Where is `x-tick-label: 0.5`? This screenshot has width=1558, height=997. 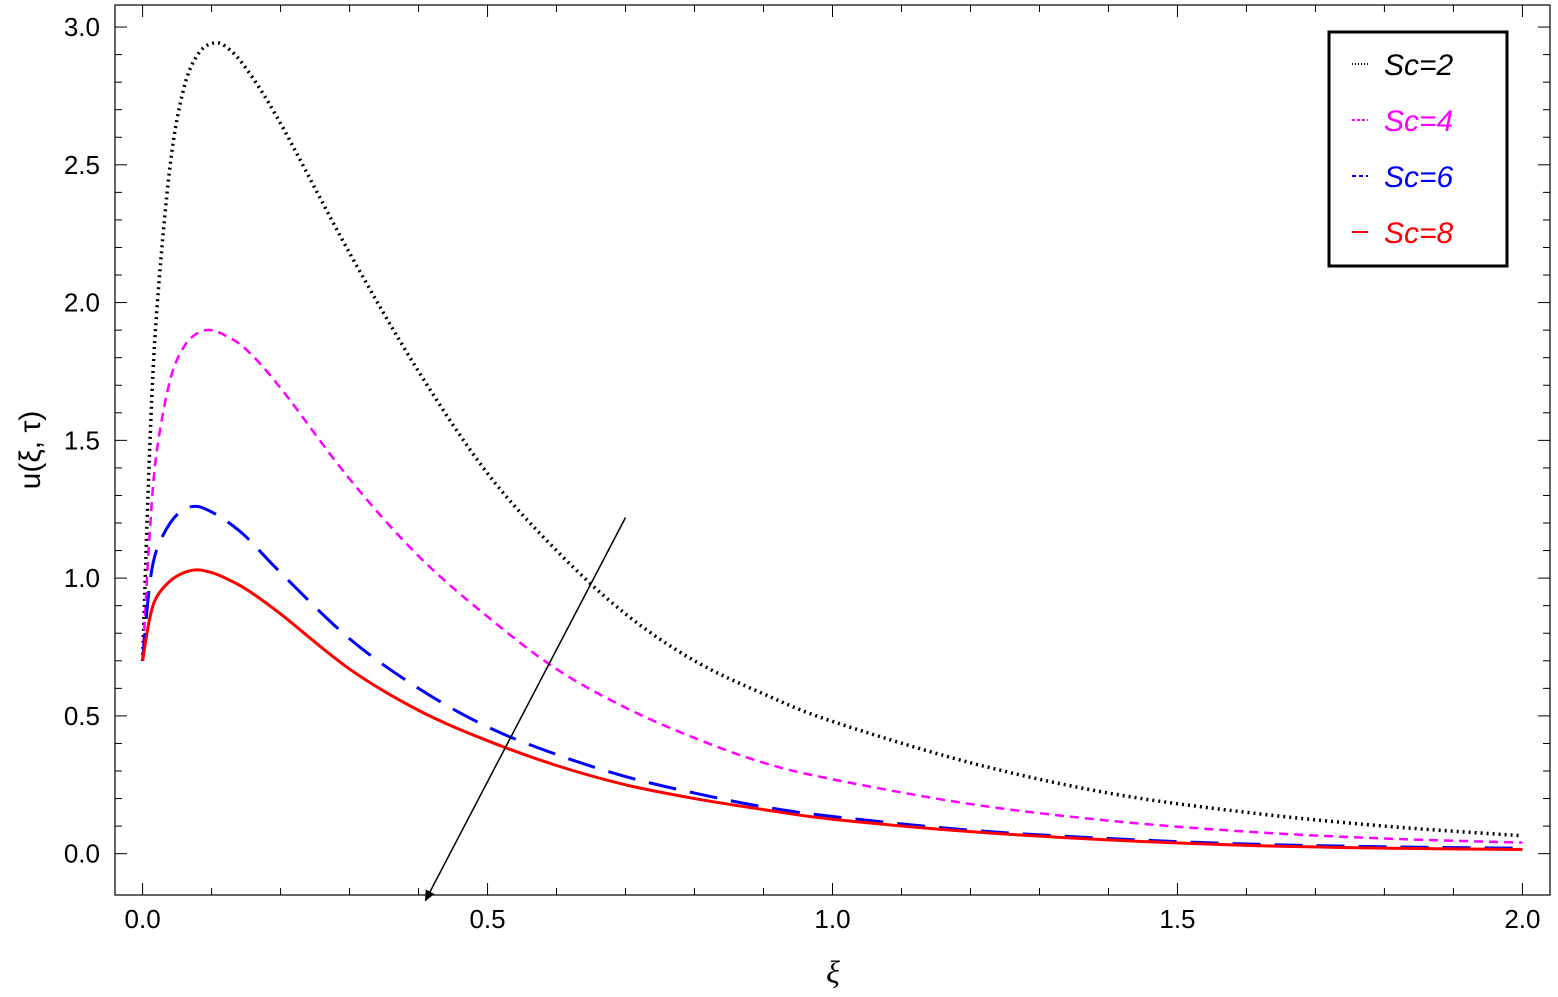
x-tick-label: 0.5 is located at coordinates (487, 919).